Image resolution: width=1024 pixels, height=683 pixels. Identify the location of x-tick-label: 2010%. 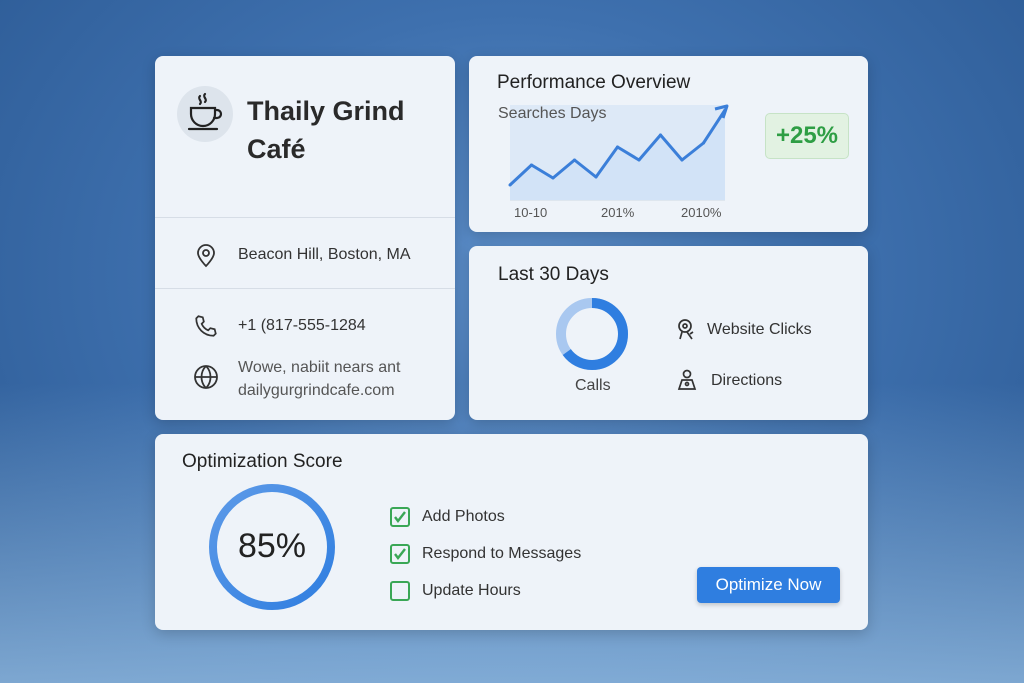
(701, 212).